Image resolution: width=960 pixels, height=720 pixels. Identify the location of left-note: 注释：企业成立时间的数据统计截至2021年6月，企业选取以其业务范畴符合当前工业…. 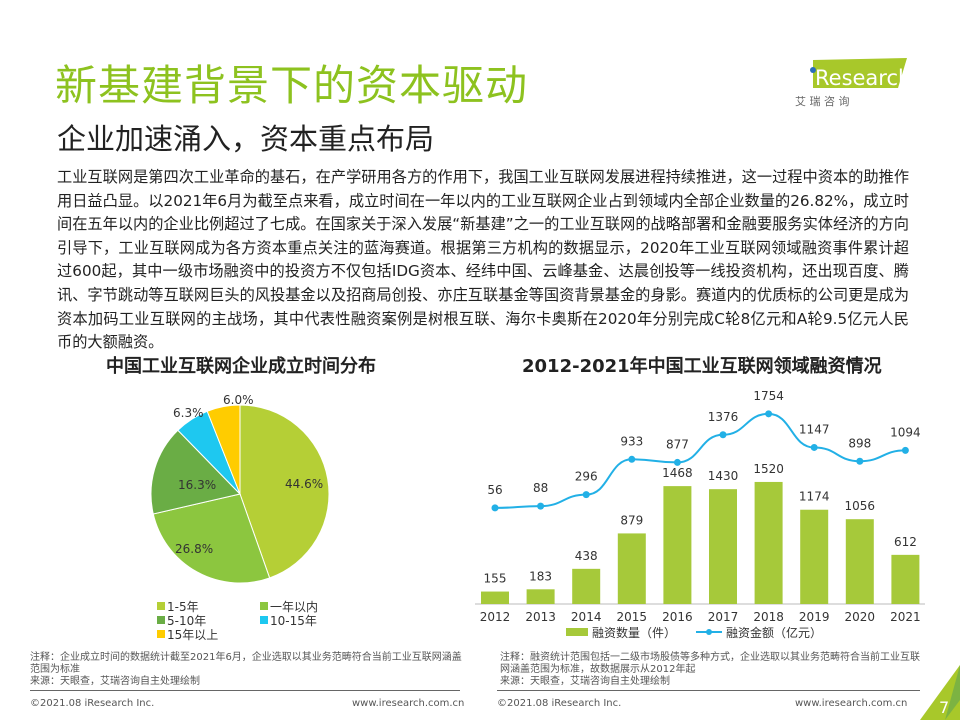
(246, 663).